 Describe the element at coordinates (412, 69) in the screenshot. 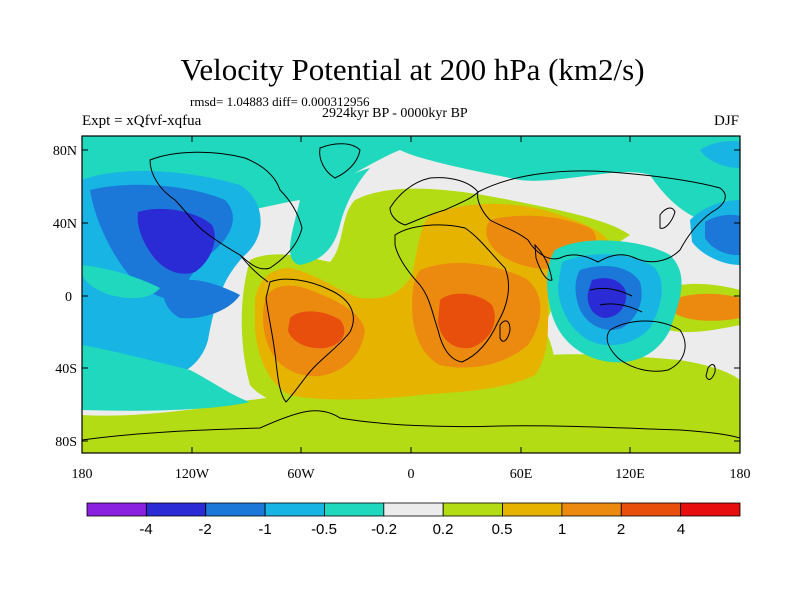

I see `chart-title: Velocity Potential at 200 hPa (km2/s)` at that location.